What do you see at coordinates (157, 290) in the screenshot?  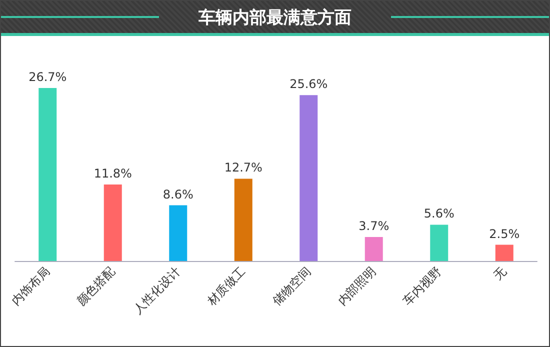 I see `x-tick-label: 人性化设计` at bounding box center [157, 290].